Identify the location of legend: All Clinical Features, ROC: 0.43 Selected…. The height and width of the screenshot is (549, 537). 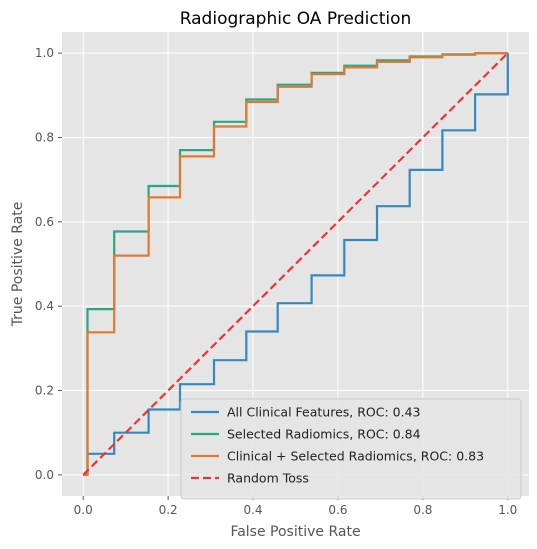
(351, 449).